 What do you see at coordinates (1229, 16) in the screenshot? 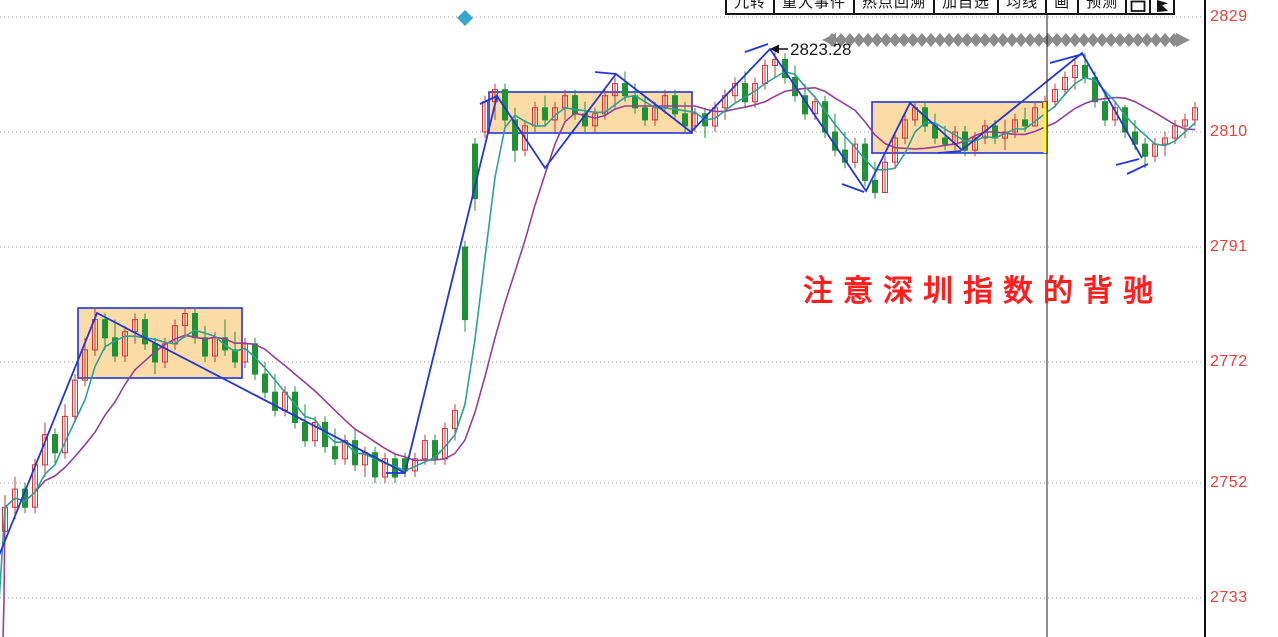
I see `y-axis-label: 2829` at bounding box center [1229, 16].